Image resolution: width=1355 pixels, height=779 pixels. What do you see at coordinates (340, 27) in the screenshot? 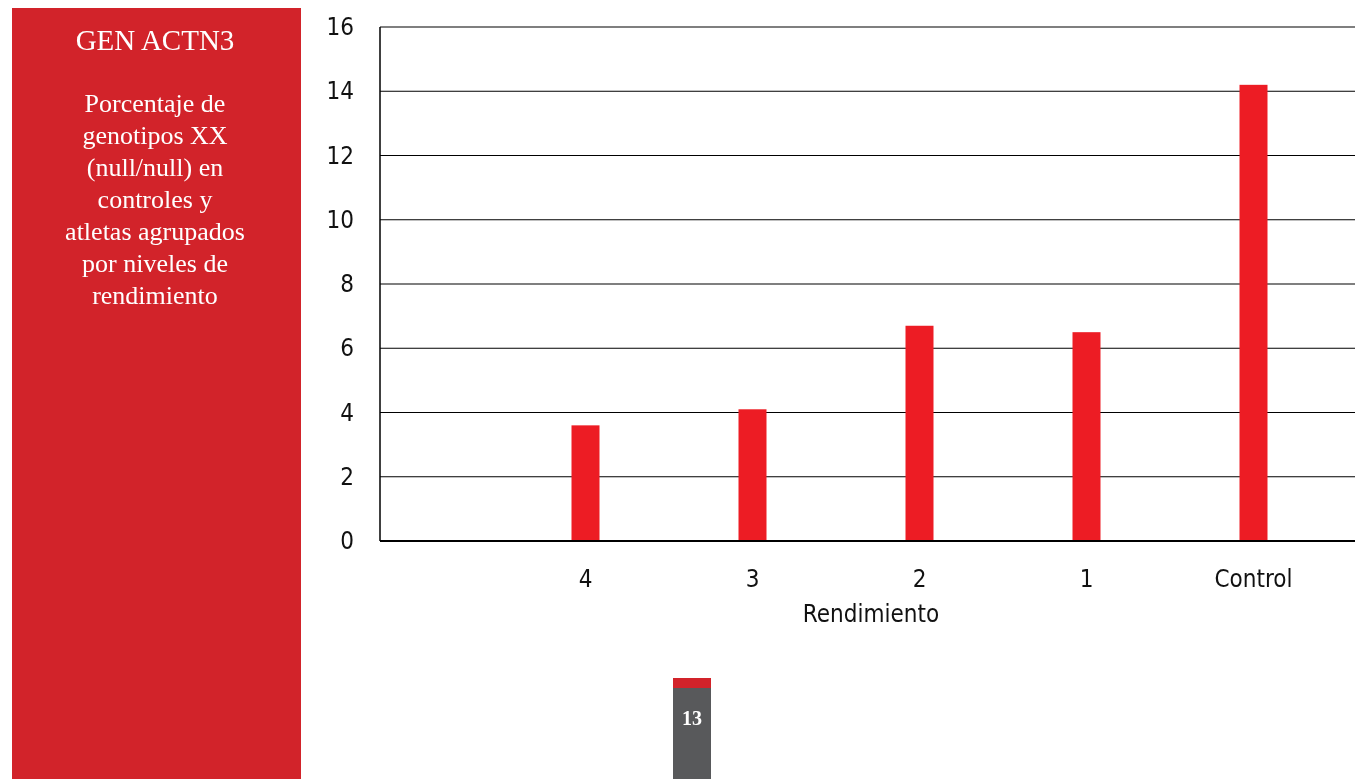
I see `y-tick-label: 16` at bounding box center [340, 27].